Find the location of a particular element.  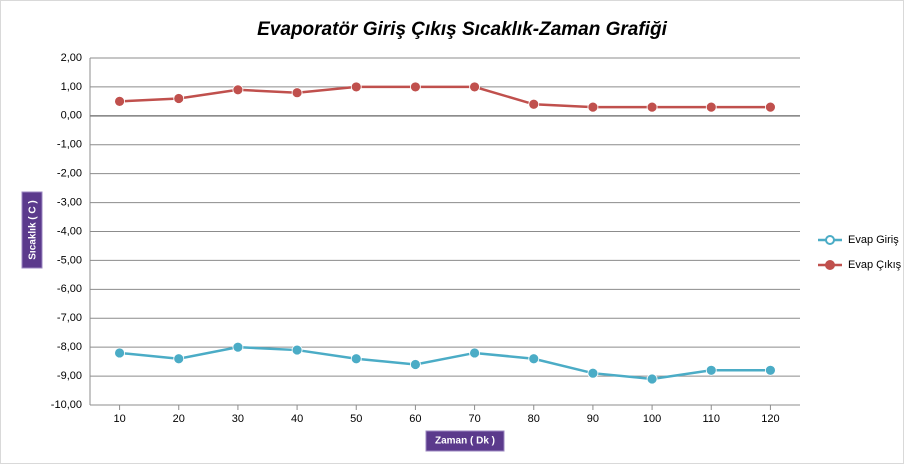

y-tick-label: -5,00 is located at coordinates (69, 260).